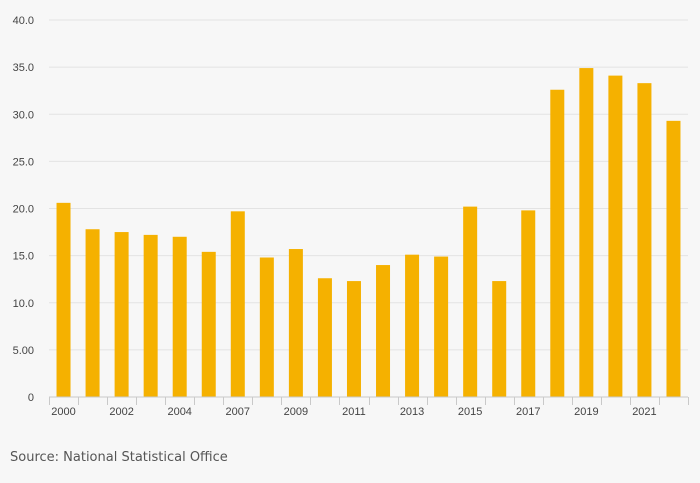 The height and width of the screenshot is (483, 700). What do you see at coordinates (238, 412) in the screenshot?
I see `x-tick-label: 2007` at bounding box center [238, 412].